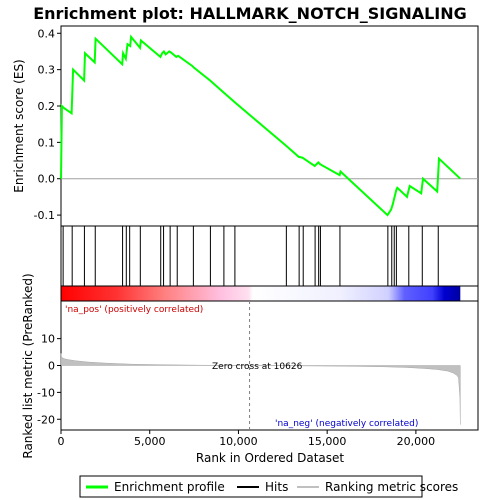 This screenshot has width=500, height=500. Describe the element at coordinates (46, 419) in the screenshot. I see `metric-y-tick-label: -20` at that location.